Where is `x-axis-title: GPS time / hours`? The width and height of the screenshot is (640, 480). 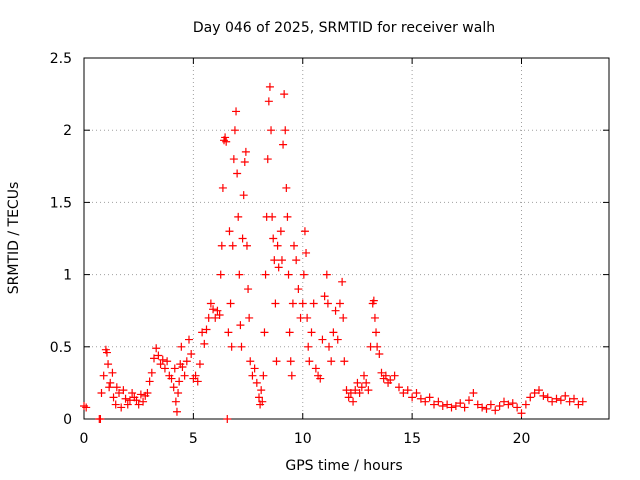 x-axis-title: GPS time / hours is located at coordinates (343, 466).